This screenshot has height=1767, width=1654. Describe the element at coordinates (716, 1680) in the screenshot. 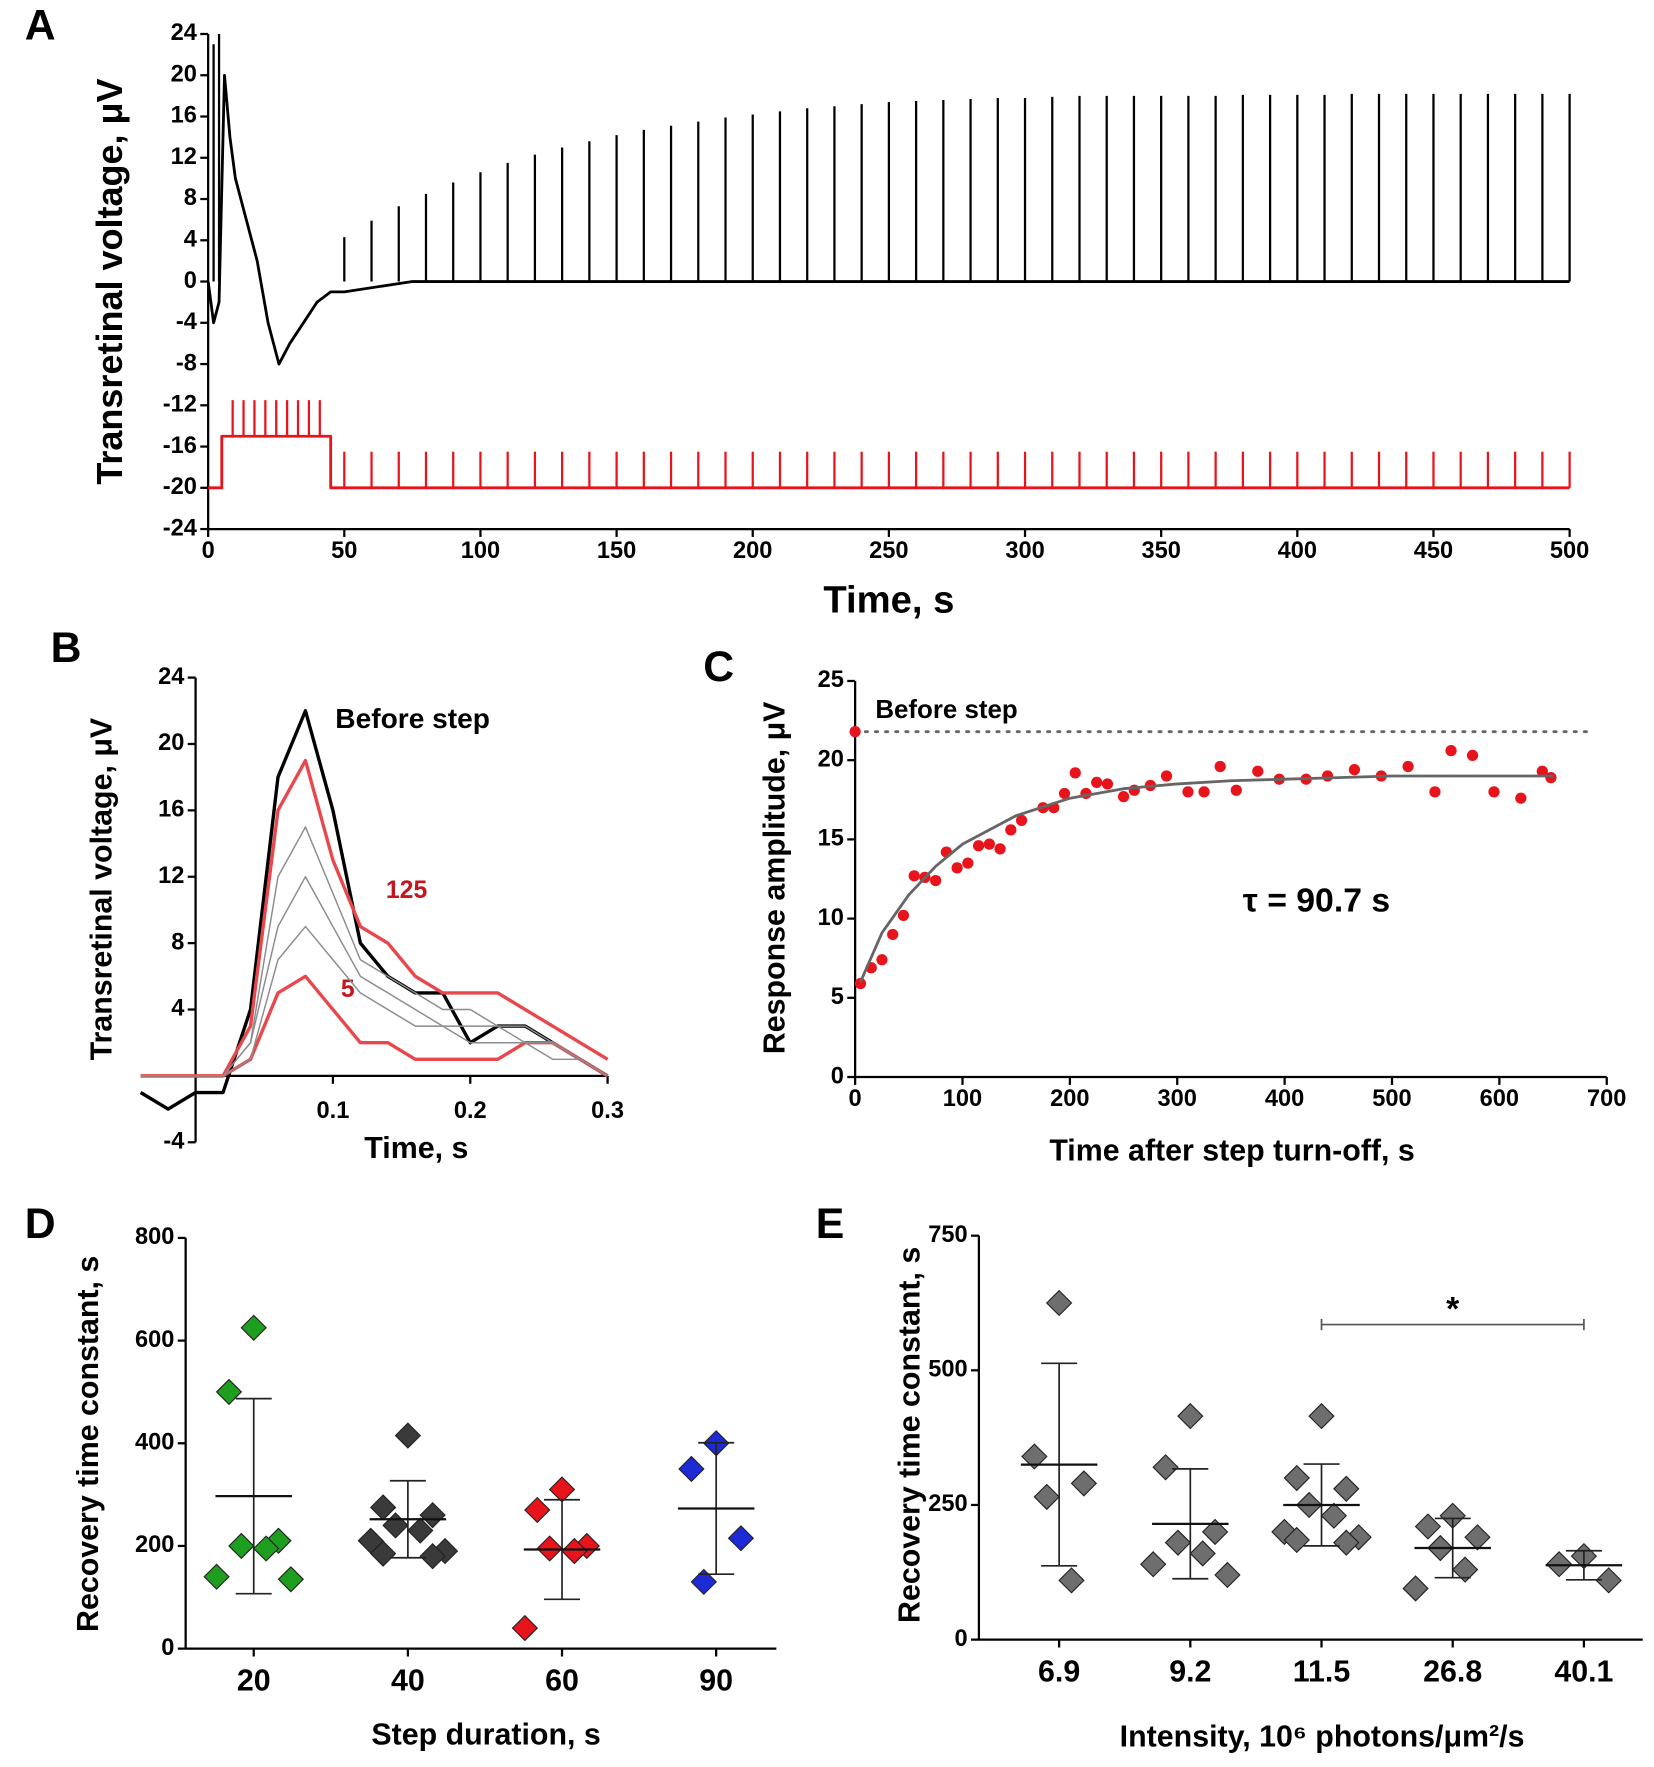

I see `x-tick-label: 90` at that location.